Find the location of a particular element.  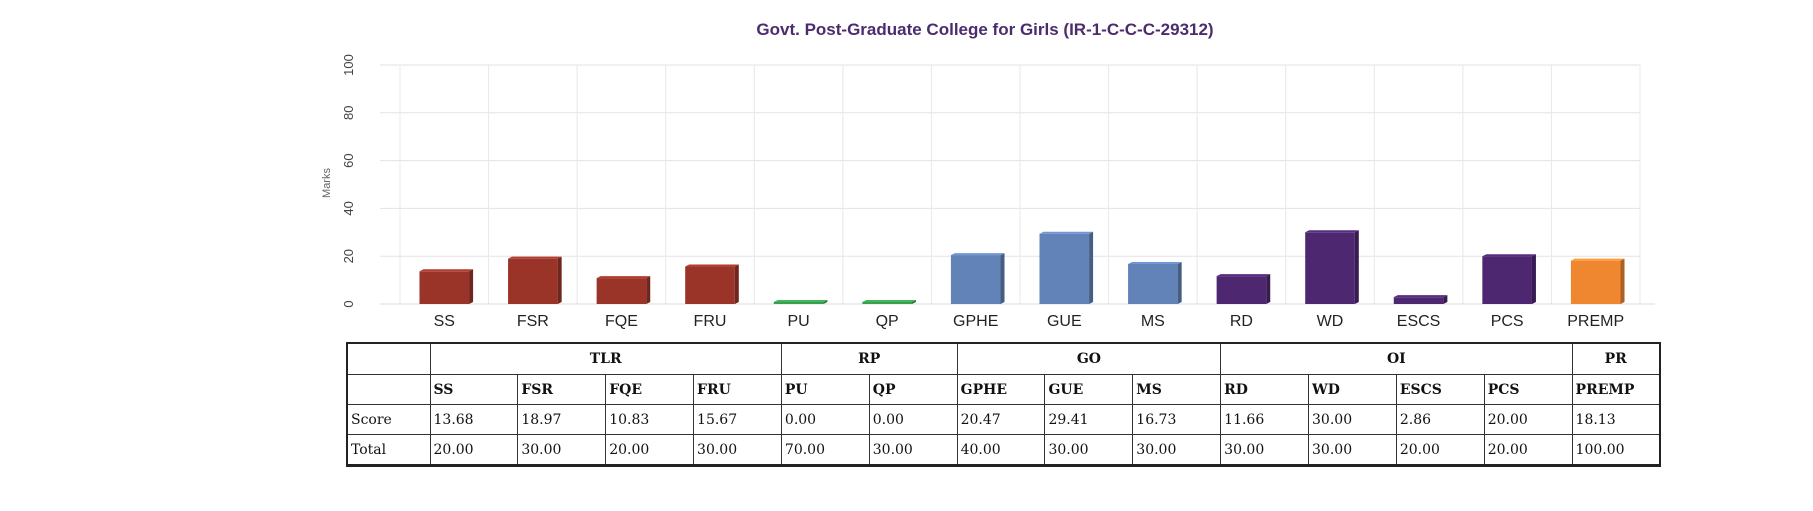

code-header-pu: PU is located at coordinates (825, 389).